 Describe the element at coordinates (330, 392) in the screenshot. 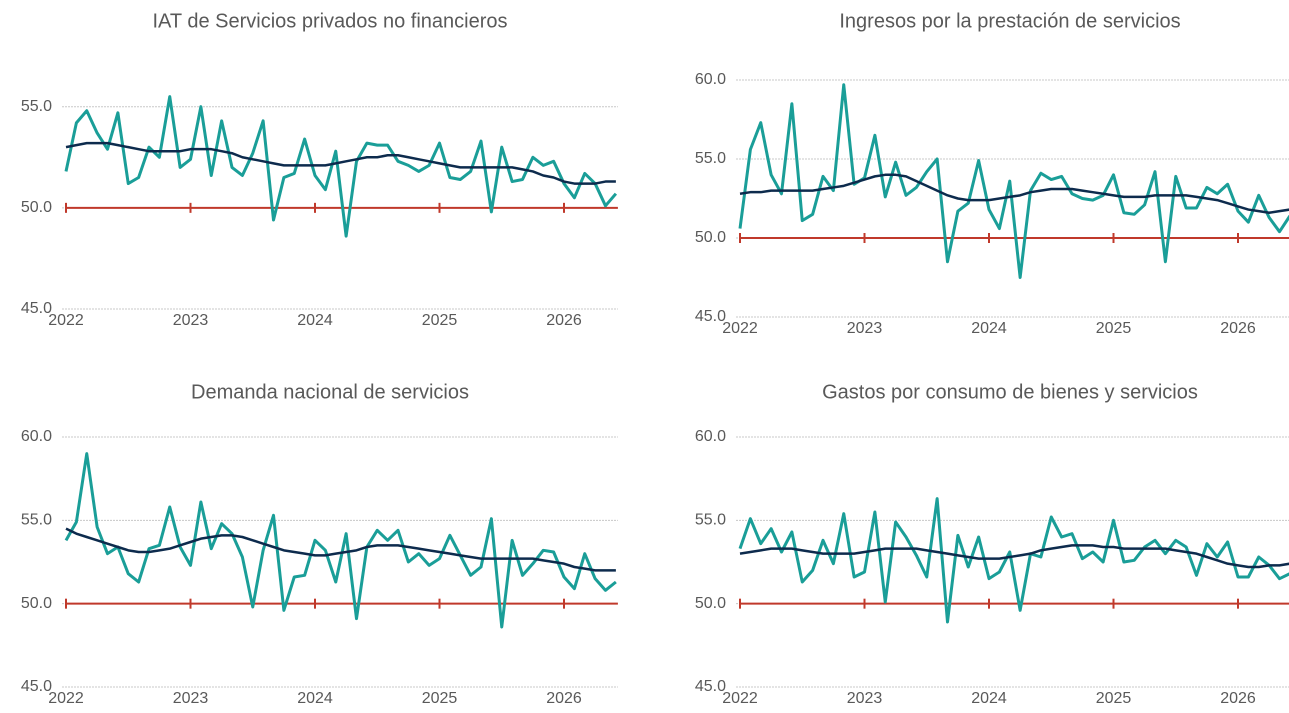

I see `chart-title: Demanda nacional de servicios` at that location.